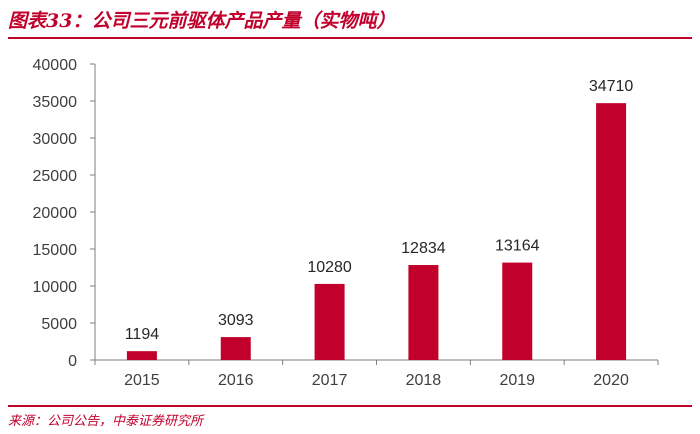  What do you see at coordinates (106, 421) in the screenshot?
I see `source-note: 来源：公司公告，中泰证券研究所` at bounding box center [106, 421].